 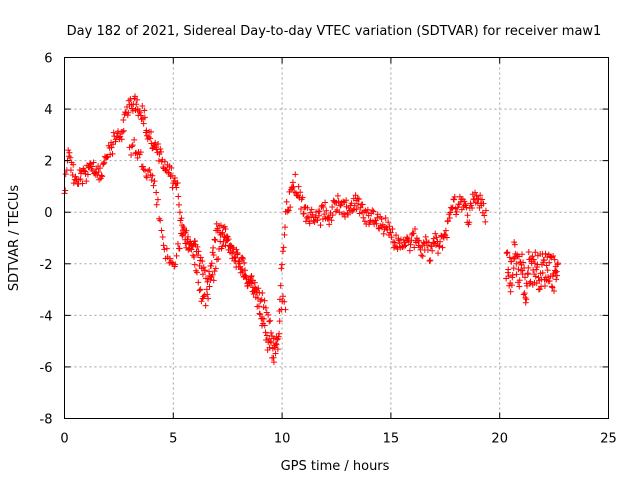 What do you see at coordinates (48, 110) in the screenshot?
I see `y-tick-label: 4` at bounding box center [48, 110].